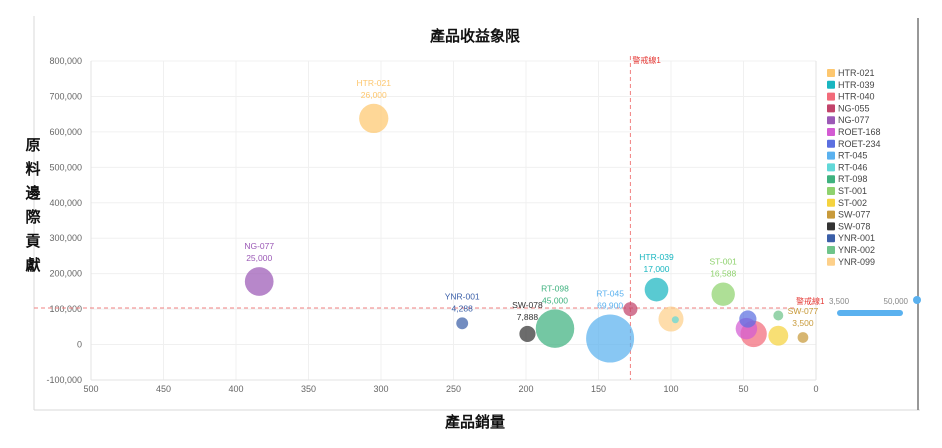 Image resolution: width=942 pixels, height=448 pixels. What do you see at coordinates (875, 306) in the screenshot?
I see `visual-map: 3,500 50,000` at bounding box center [875, 306].